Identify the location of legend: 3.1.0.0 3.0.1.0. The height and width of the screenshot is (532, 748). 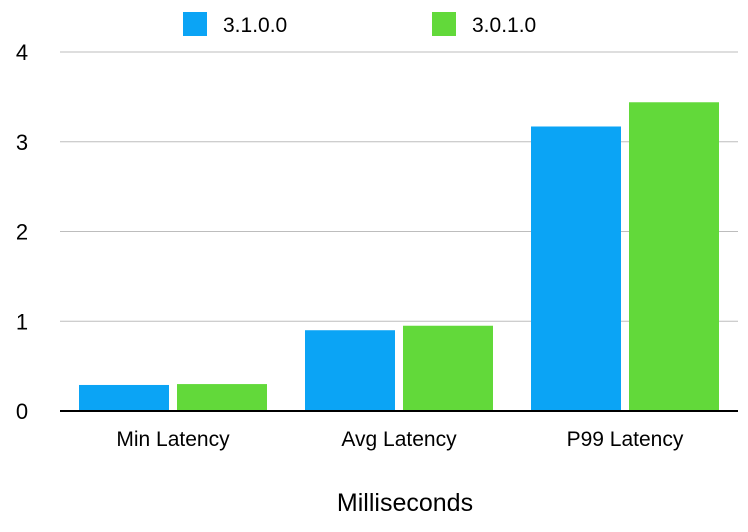
(359, 24).